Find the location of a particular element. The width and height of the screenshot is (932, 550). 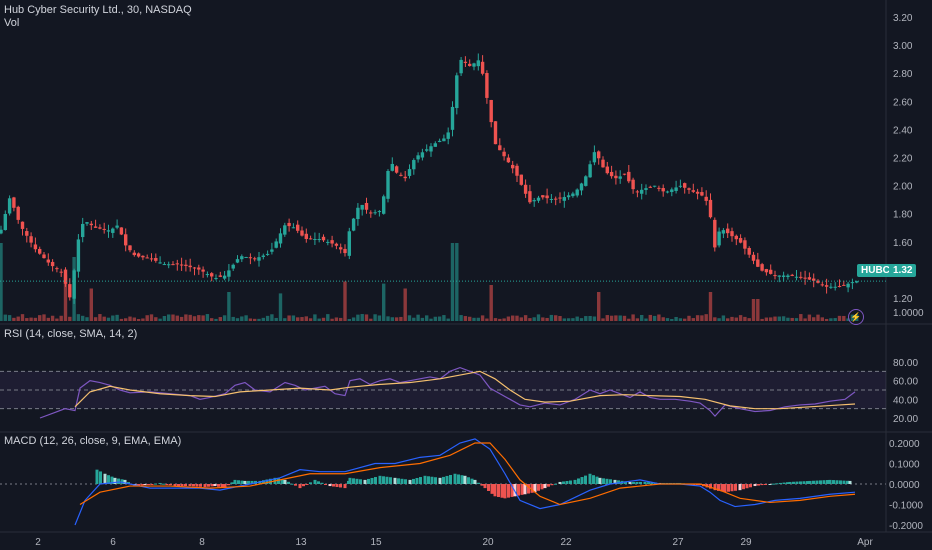

price-tick-label: 2.00 is located at coordinates (903, 187).